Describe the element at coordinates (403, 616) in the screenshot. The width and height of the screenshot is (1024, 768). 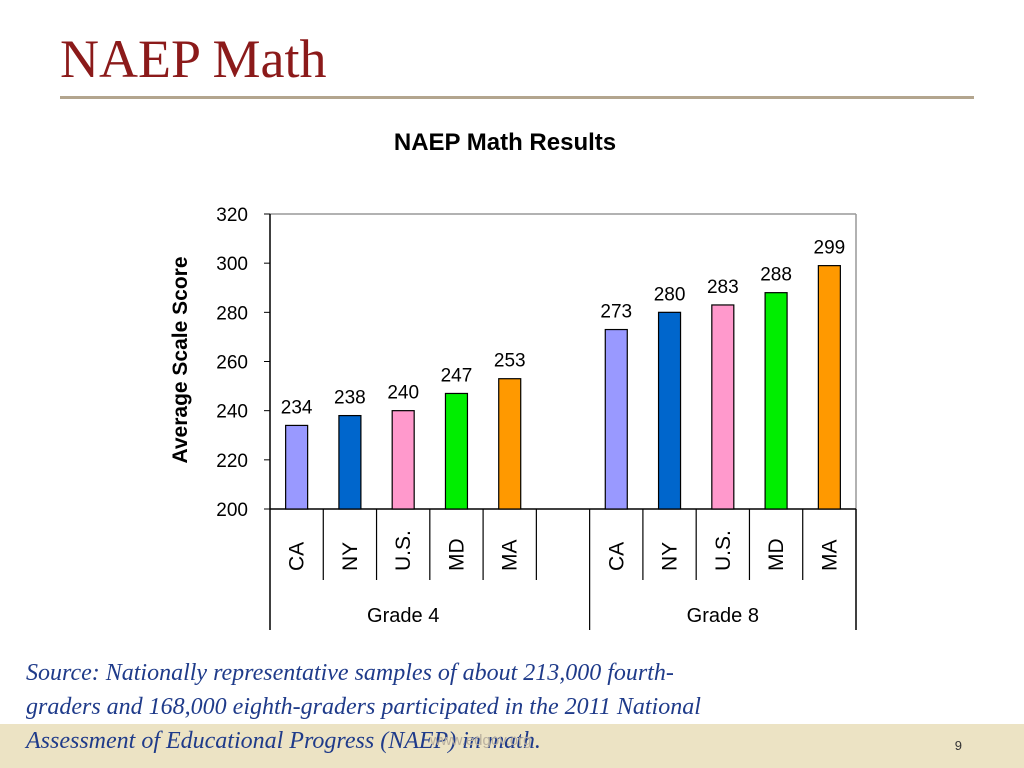
I see `group-label: Grade 4` at that location.